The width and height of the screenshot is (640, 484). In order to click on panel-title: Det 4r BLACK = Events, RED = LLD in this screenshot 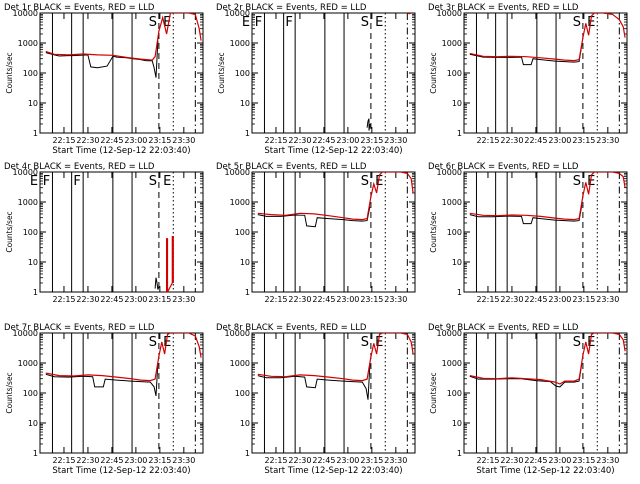, I will do `click(79, 167)`.